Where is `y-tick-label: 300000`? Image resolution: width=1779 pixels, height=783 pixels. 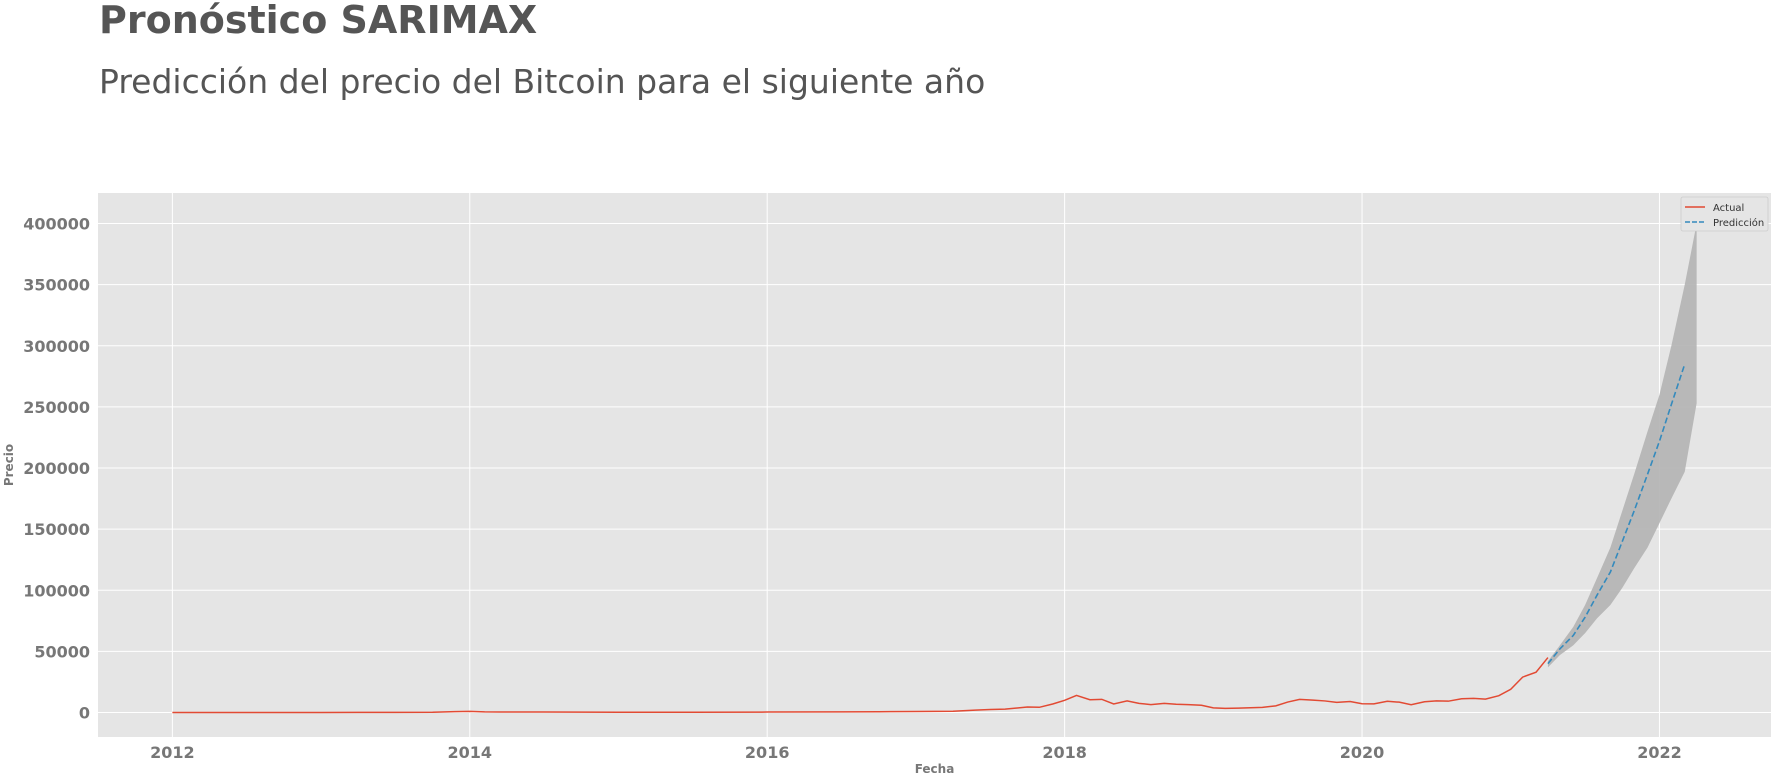 y-tick-label: 300000 is located at coordinates (56, 346).